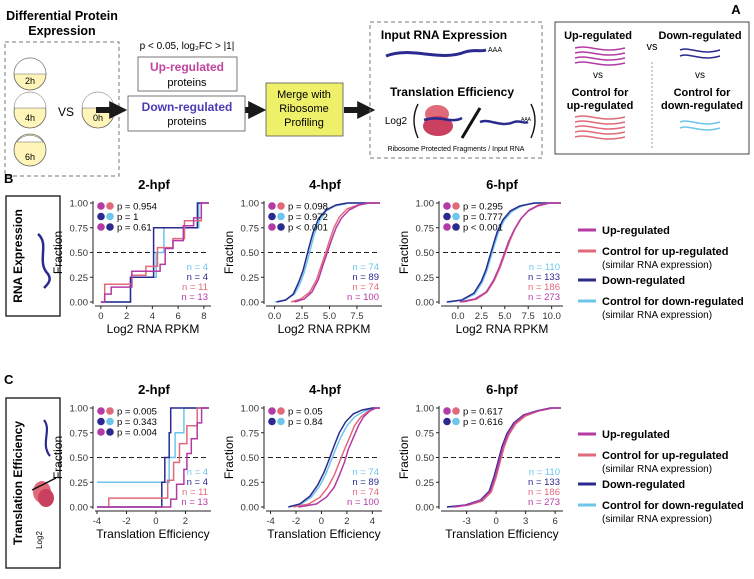 Image resolution: width=754 pixels, height=579 pixels. Describe the element at coordinates (154, 389) in the screenshot. I see `chart-title: 2-hpf` at that location.